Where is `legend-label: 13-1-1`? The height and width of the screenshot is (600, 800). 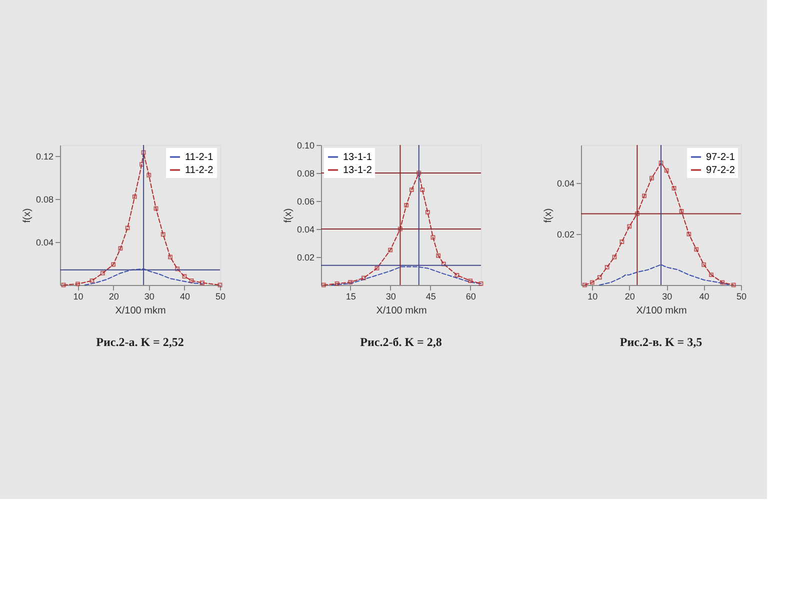
legend-label: 13-1-1 is located at coordinates (357, 157).